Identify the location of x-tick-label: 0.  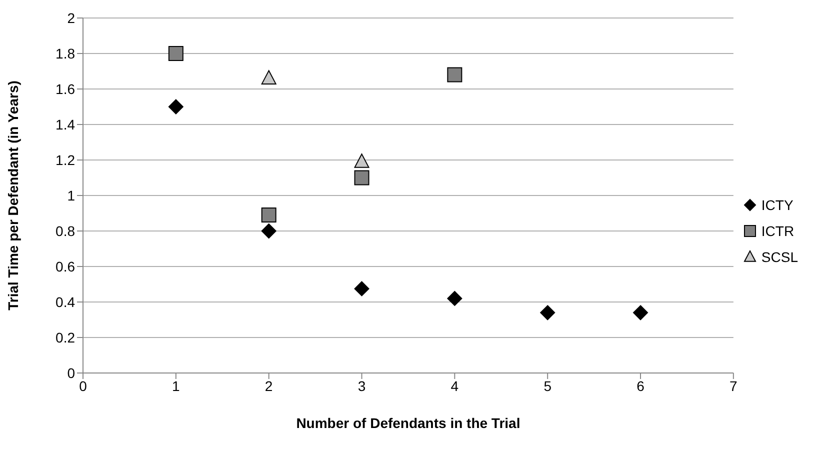
(83, 386).